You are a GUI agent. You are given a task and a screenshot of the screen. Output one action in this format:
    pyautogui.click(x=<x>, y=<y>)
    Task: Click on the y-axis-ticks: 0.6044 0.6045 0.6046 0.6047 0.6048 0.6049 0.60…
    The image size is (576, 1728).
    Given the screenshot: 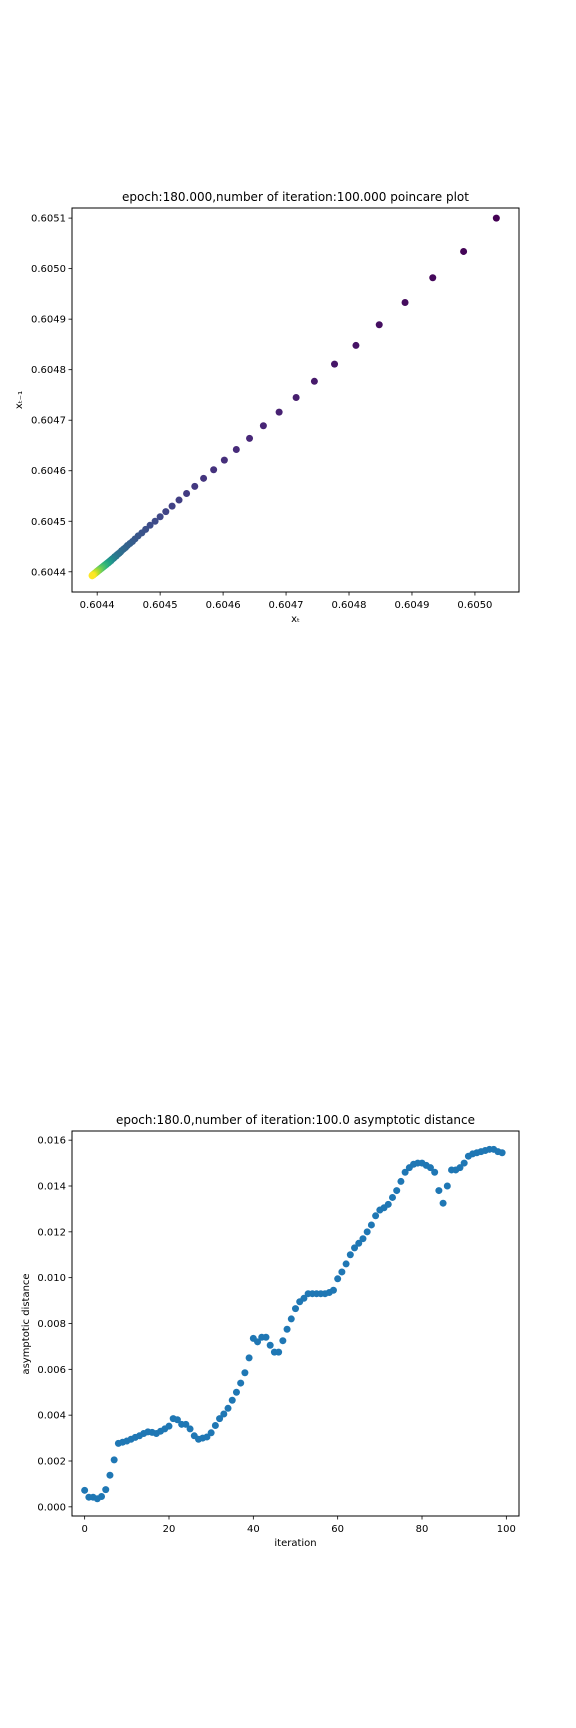 What is the action you would take?
    pyautogui.click(x=51, y=396)
    